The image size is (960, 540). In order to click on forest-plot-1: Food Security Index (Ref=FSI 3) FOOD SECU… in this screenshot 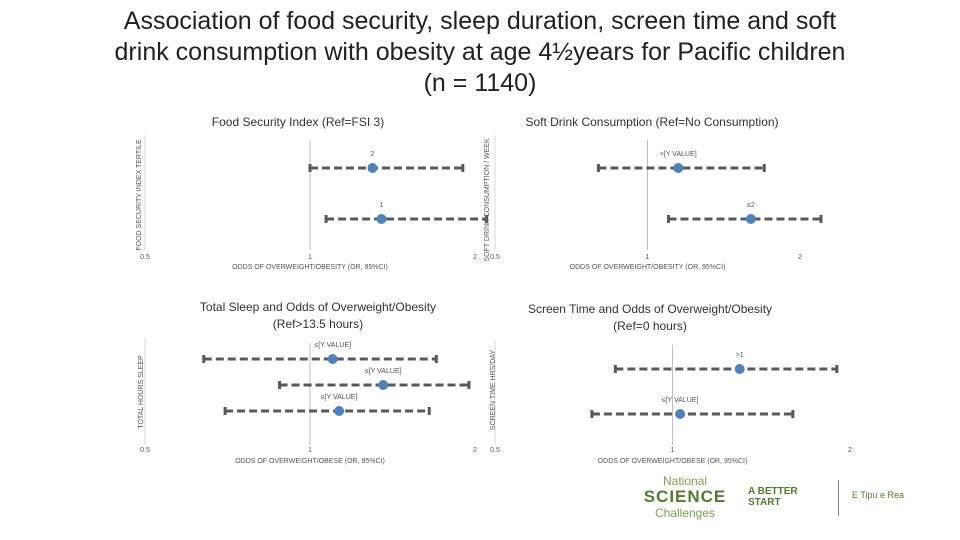, I will do `click(312, 193)`.